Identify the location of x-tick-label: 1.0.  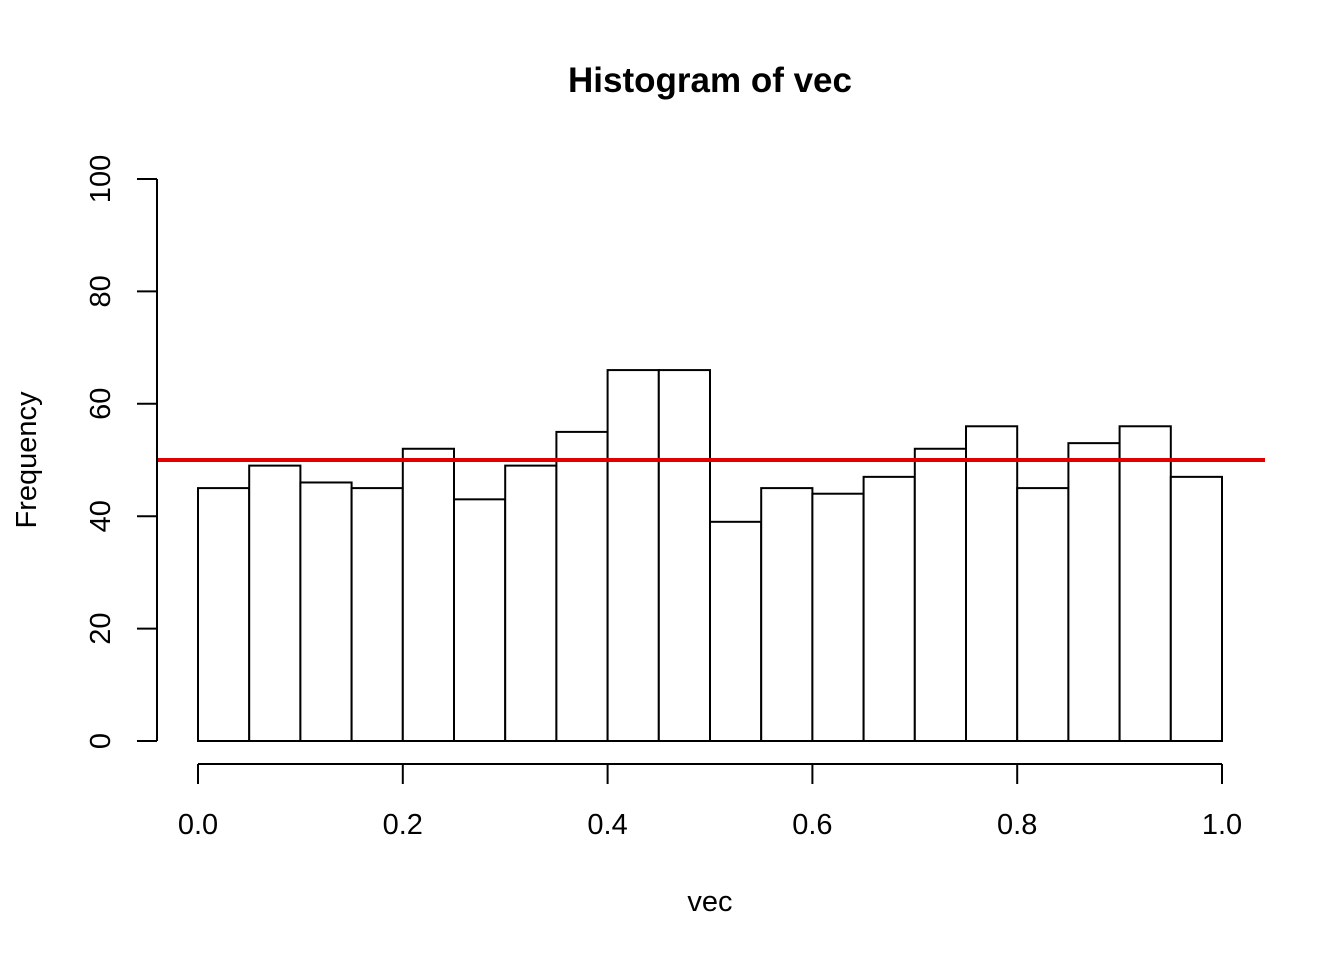
(1222, 825).